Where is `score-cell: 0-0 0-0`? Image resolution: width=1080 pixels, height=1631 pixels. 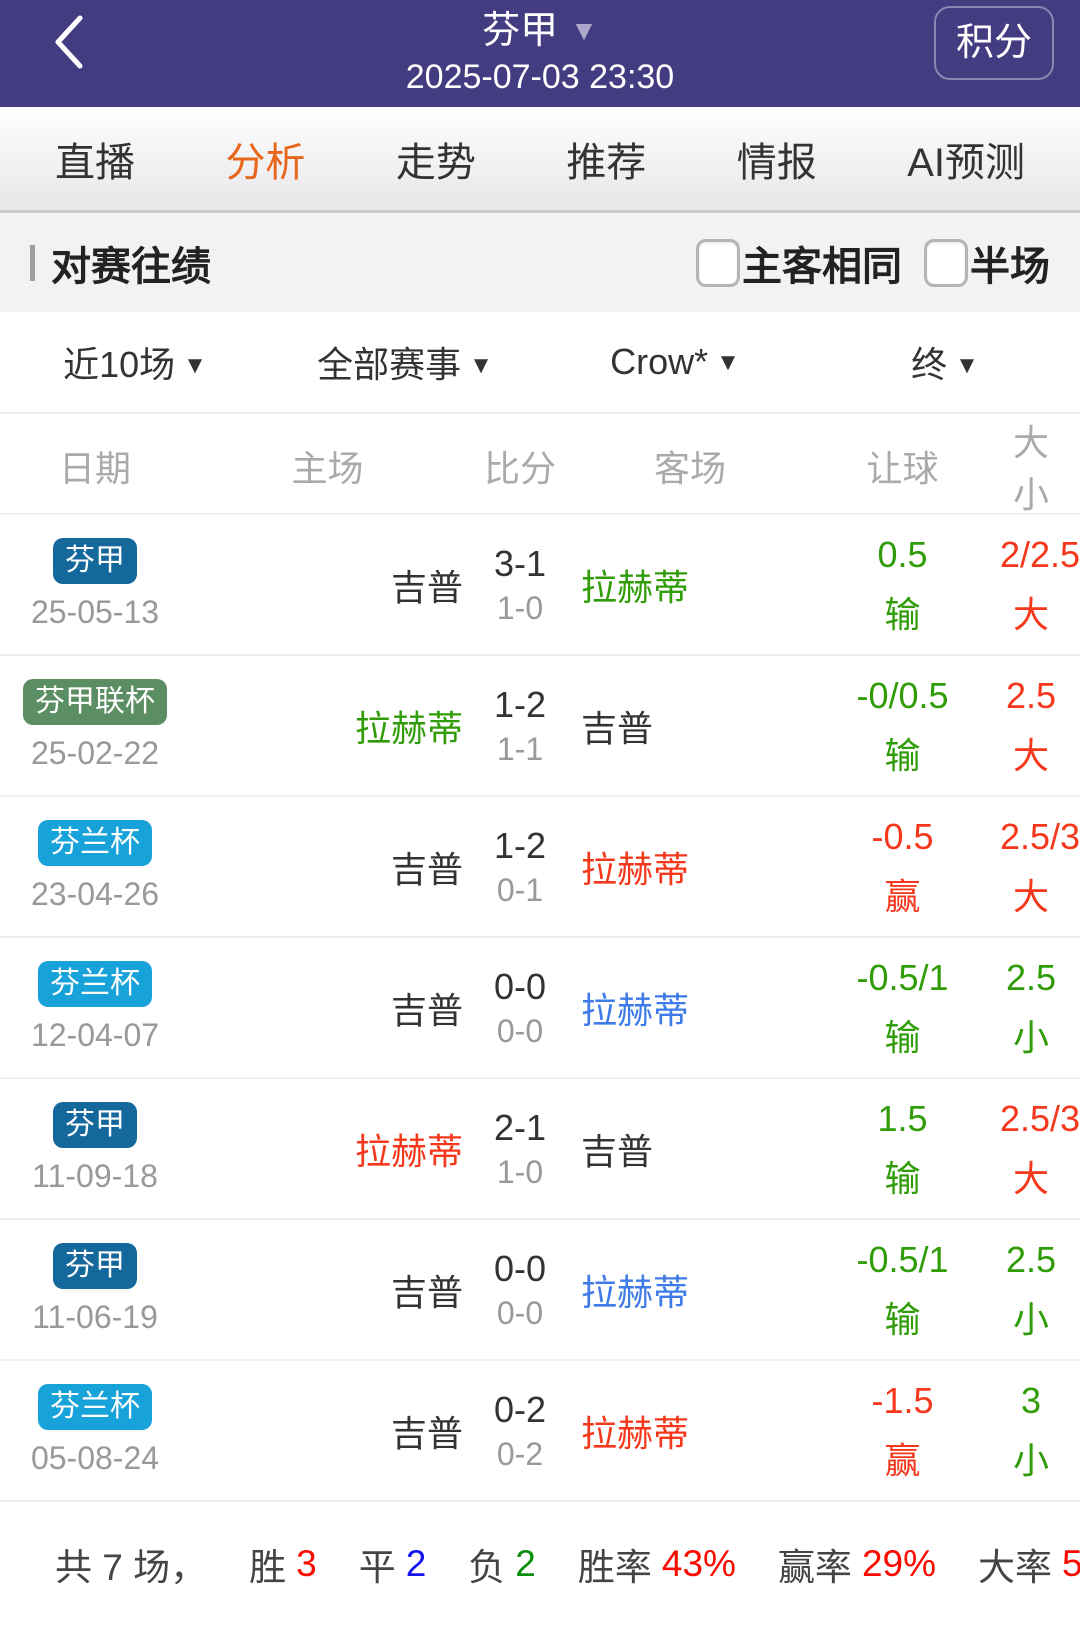
score-cell: 0-0 0-0 is located at coordinates (520, 1008).